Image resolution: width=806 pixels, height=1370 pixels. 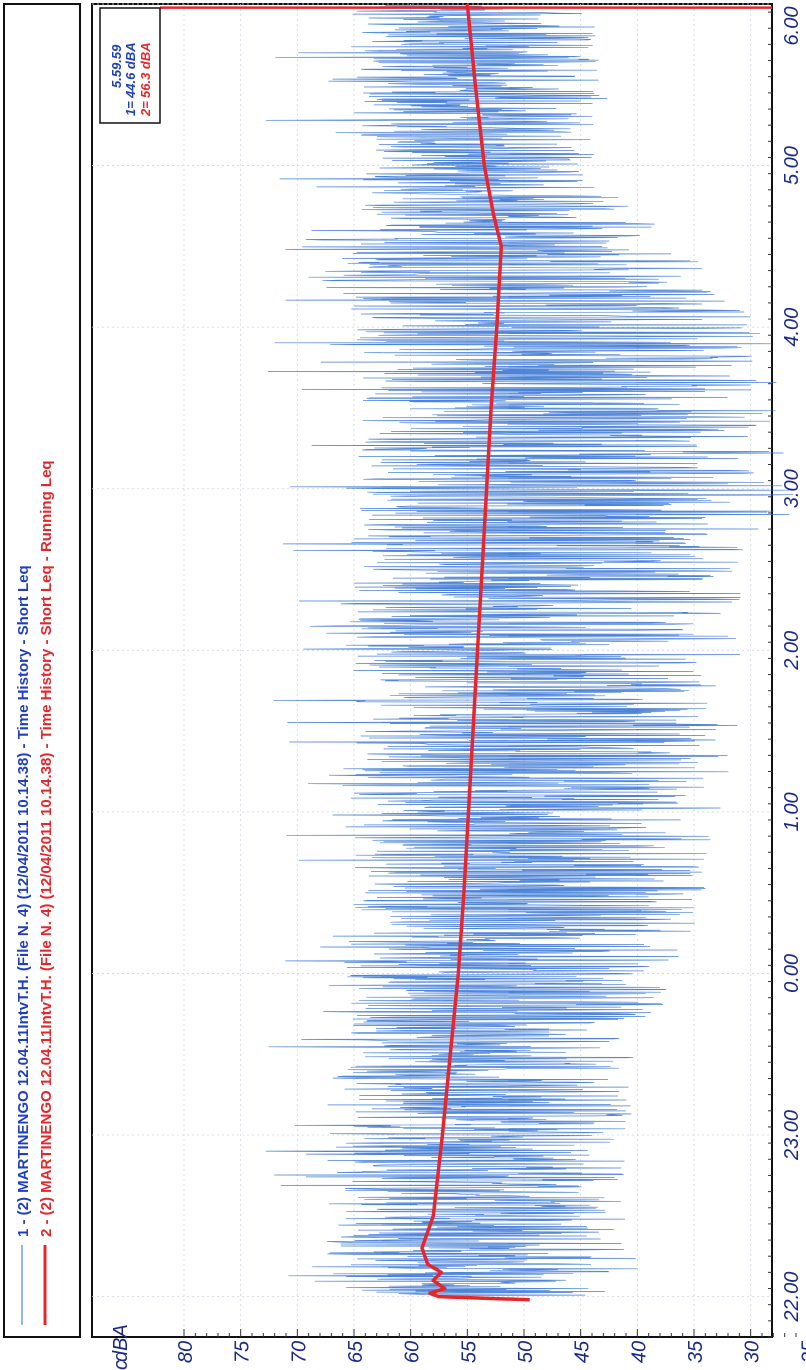 What do you see at coordinates (299, 1352) in the screenshot?
I see `y-tick-label-70: 70` at bounding box center [299, 1352].